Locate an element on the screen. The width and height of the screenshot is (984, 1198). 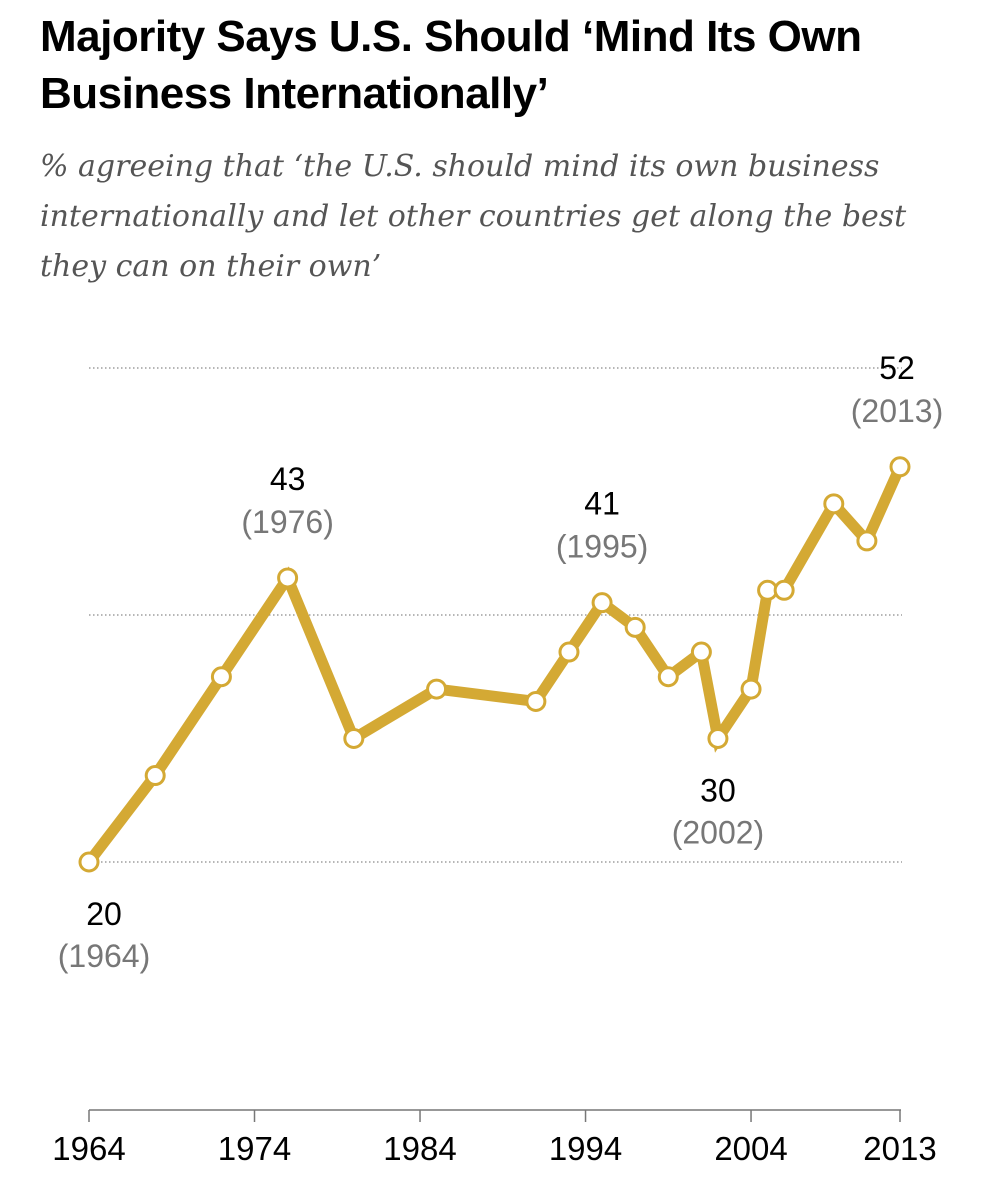
data-point-1985 is located at coordinates (437, 689).